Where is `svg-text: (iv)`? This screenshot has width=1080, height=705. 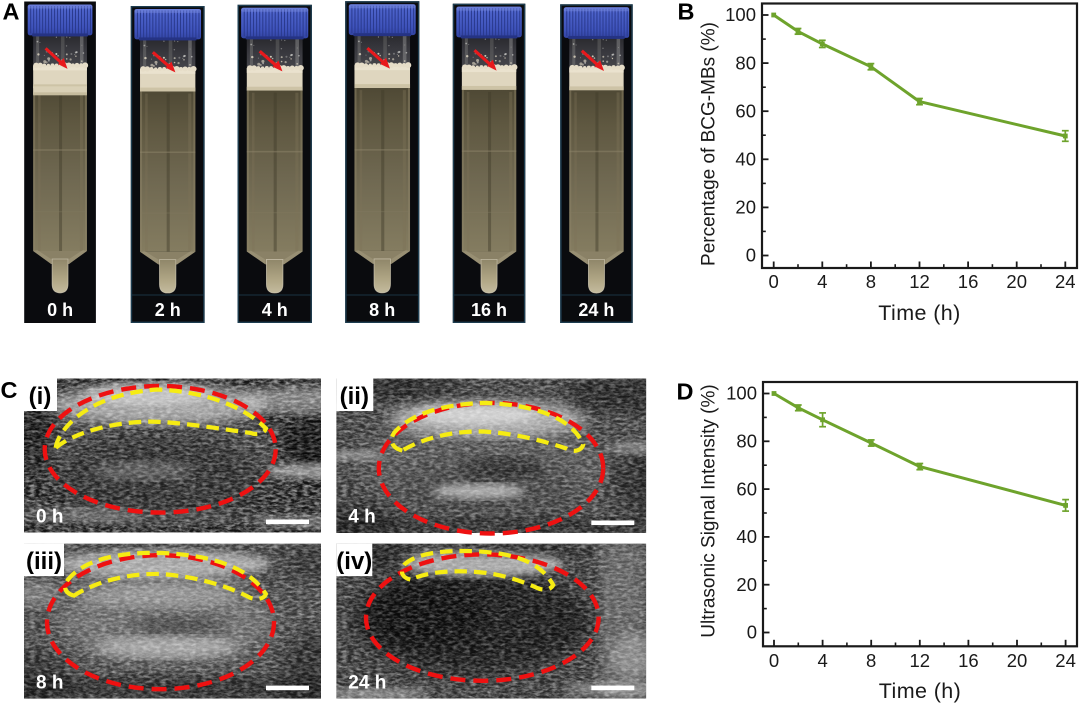 svg-text: (iv) is located at coordinates (354, 561).